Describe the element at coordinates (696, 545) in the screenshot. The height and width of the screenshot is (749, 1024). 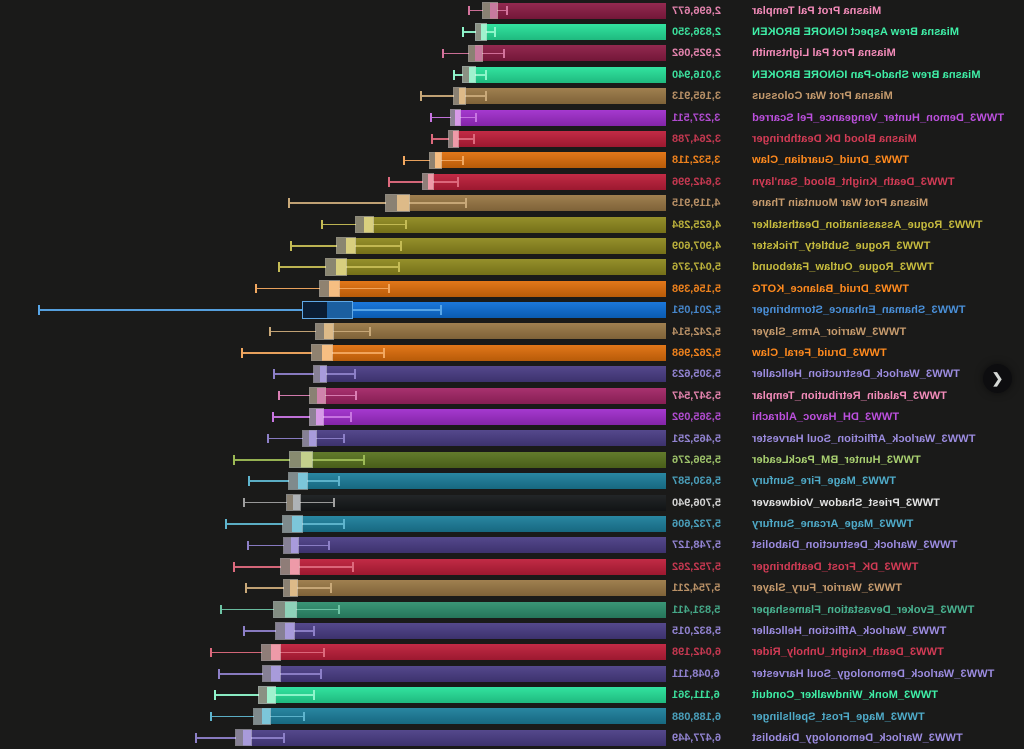
I see `series-value: 5,748,127` at that location.